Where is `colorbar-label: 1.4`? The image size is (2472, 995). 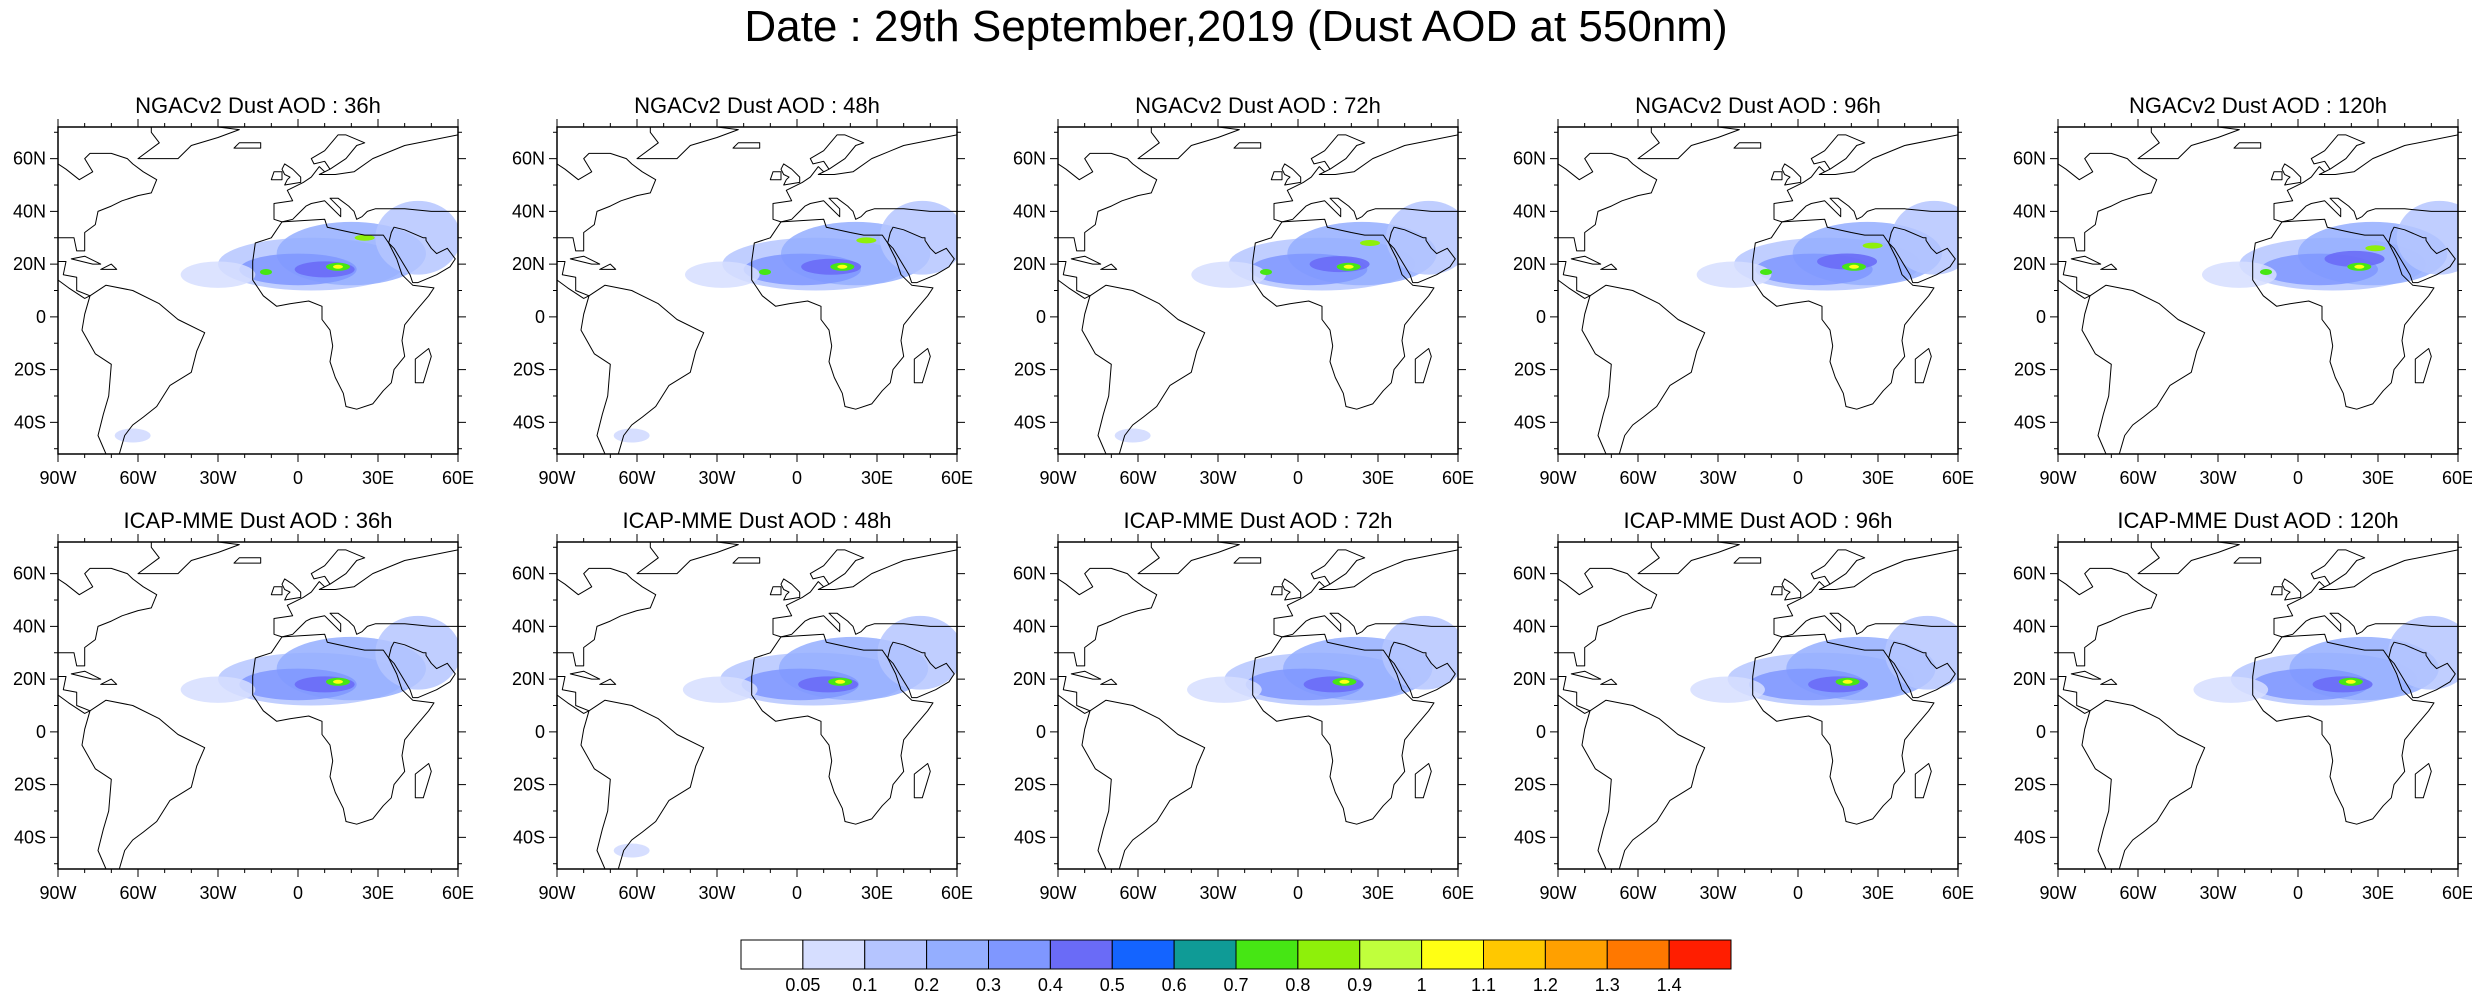
colorbar-label: 1.4 is located at coordinates (1669, 985).